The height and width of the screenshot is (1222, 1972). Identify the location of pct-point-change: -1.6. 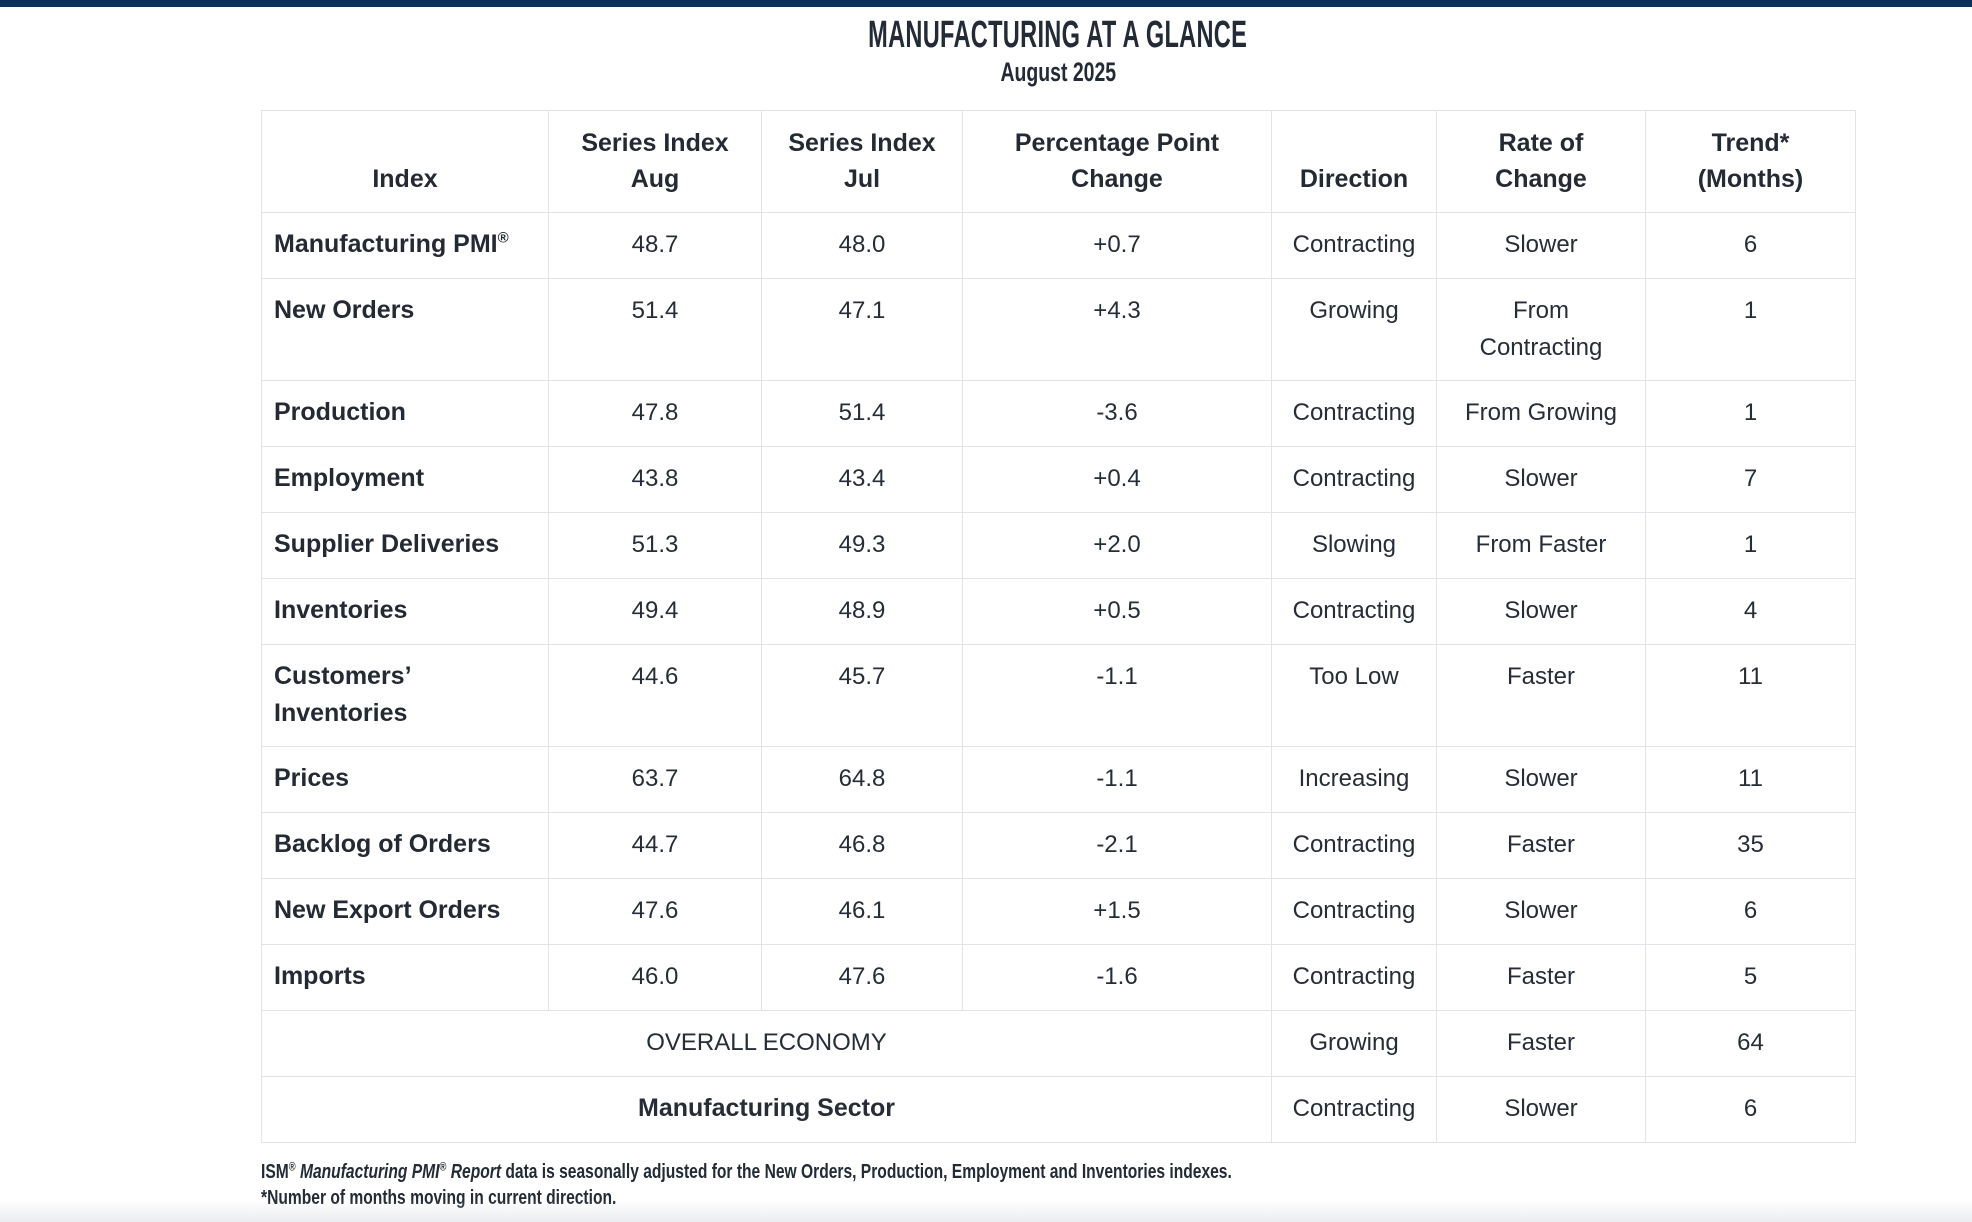
(1117, 977).